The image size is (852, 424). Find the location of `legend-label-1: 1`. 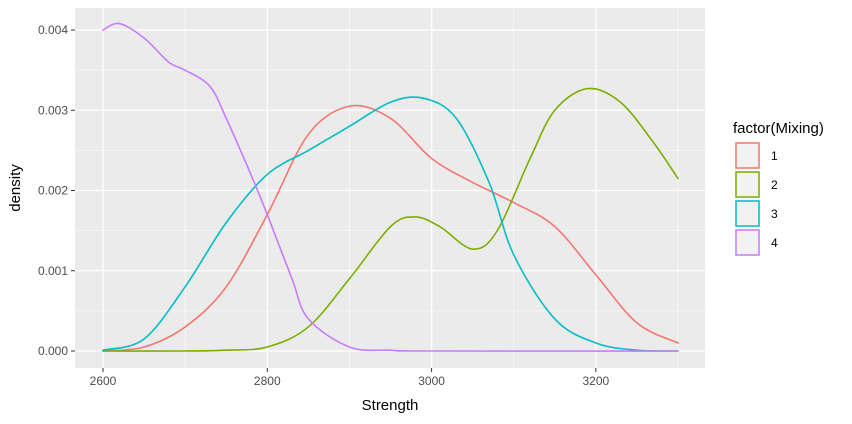

legend-label-1: 1 is located at coordinates (774, 156).